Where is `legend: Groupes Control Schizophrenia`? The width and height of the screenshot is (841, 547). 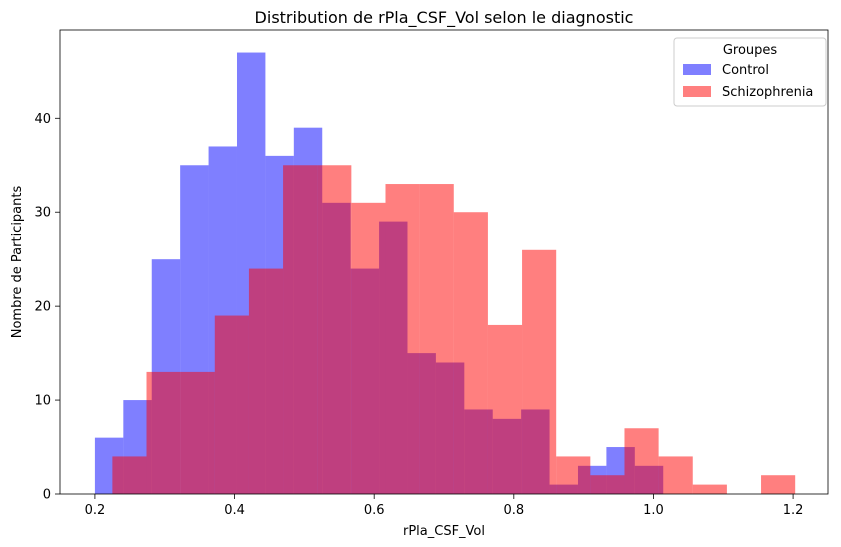
legend: Groupes Control Schizophrenia is located at coordinates (750, 72).